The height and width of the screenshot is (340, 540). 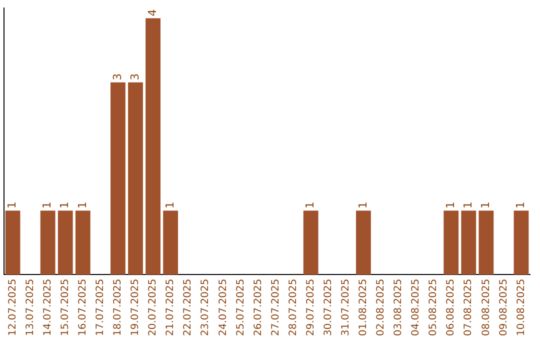 What do you see at coordinates (30, 307) in the screenshot?
I see `x-tick-label: 13.07.2025` at bounding box center [30, 307].